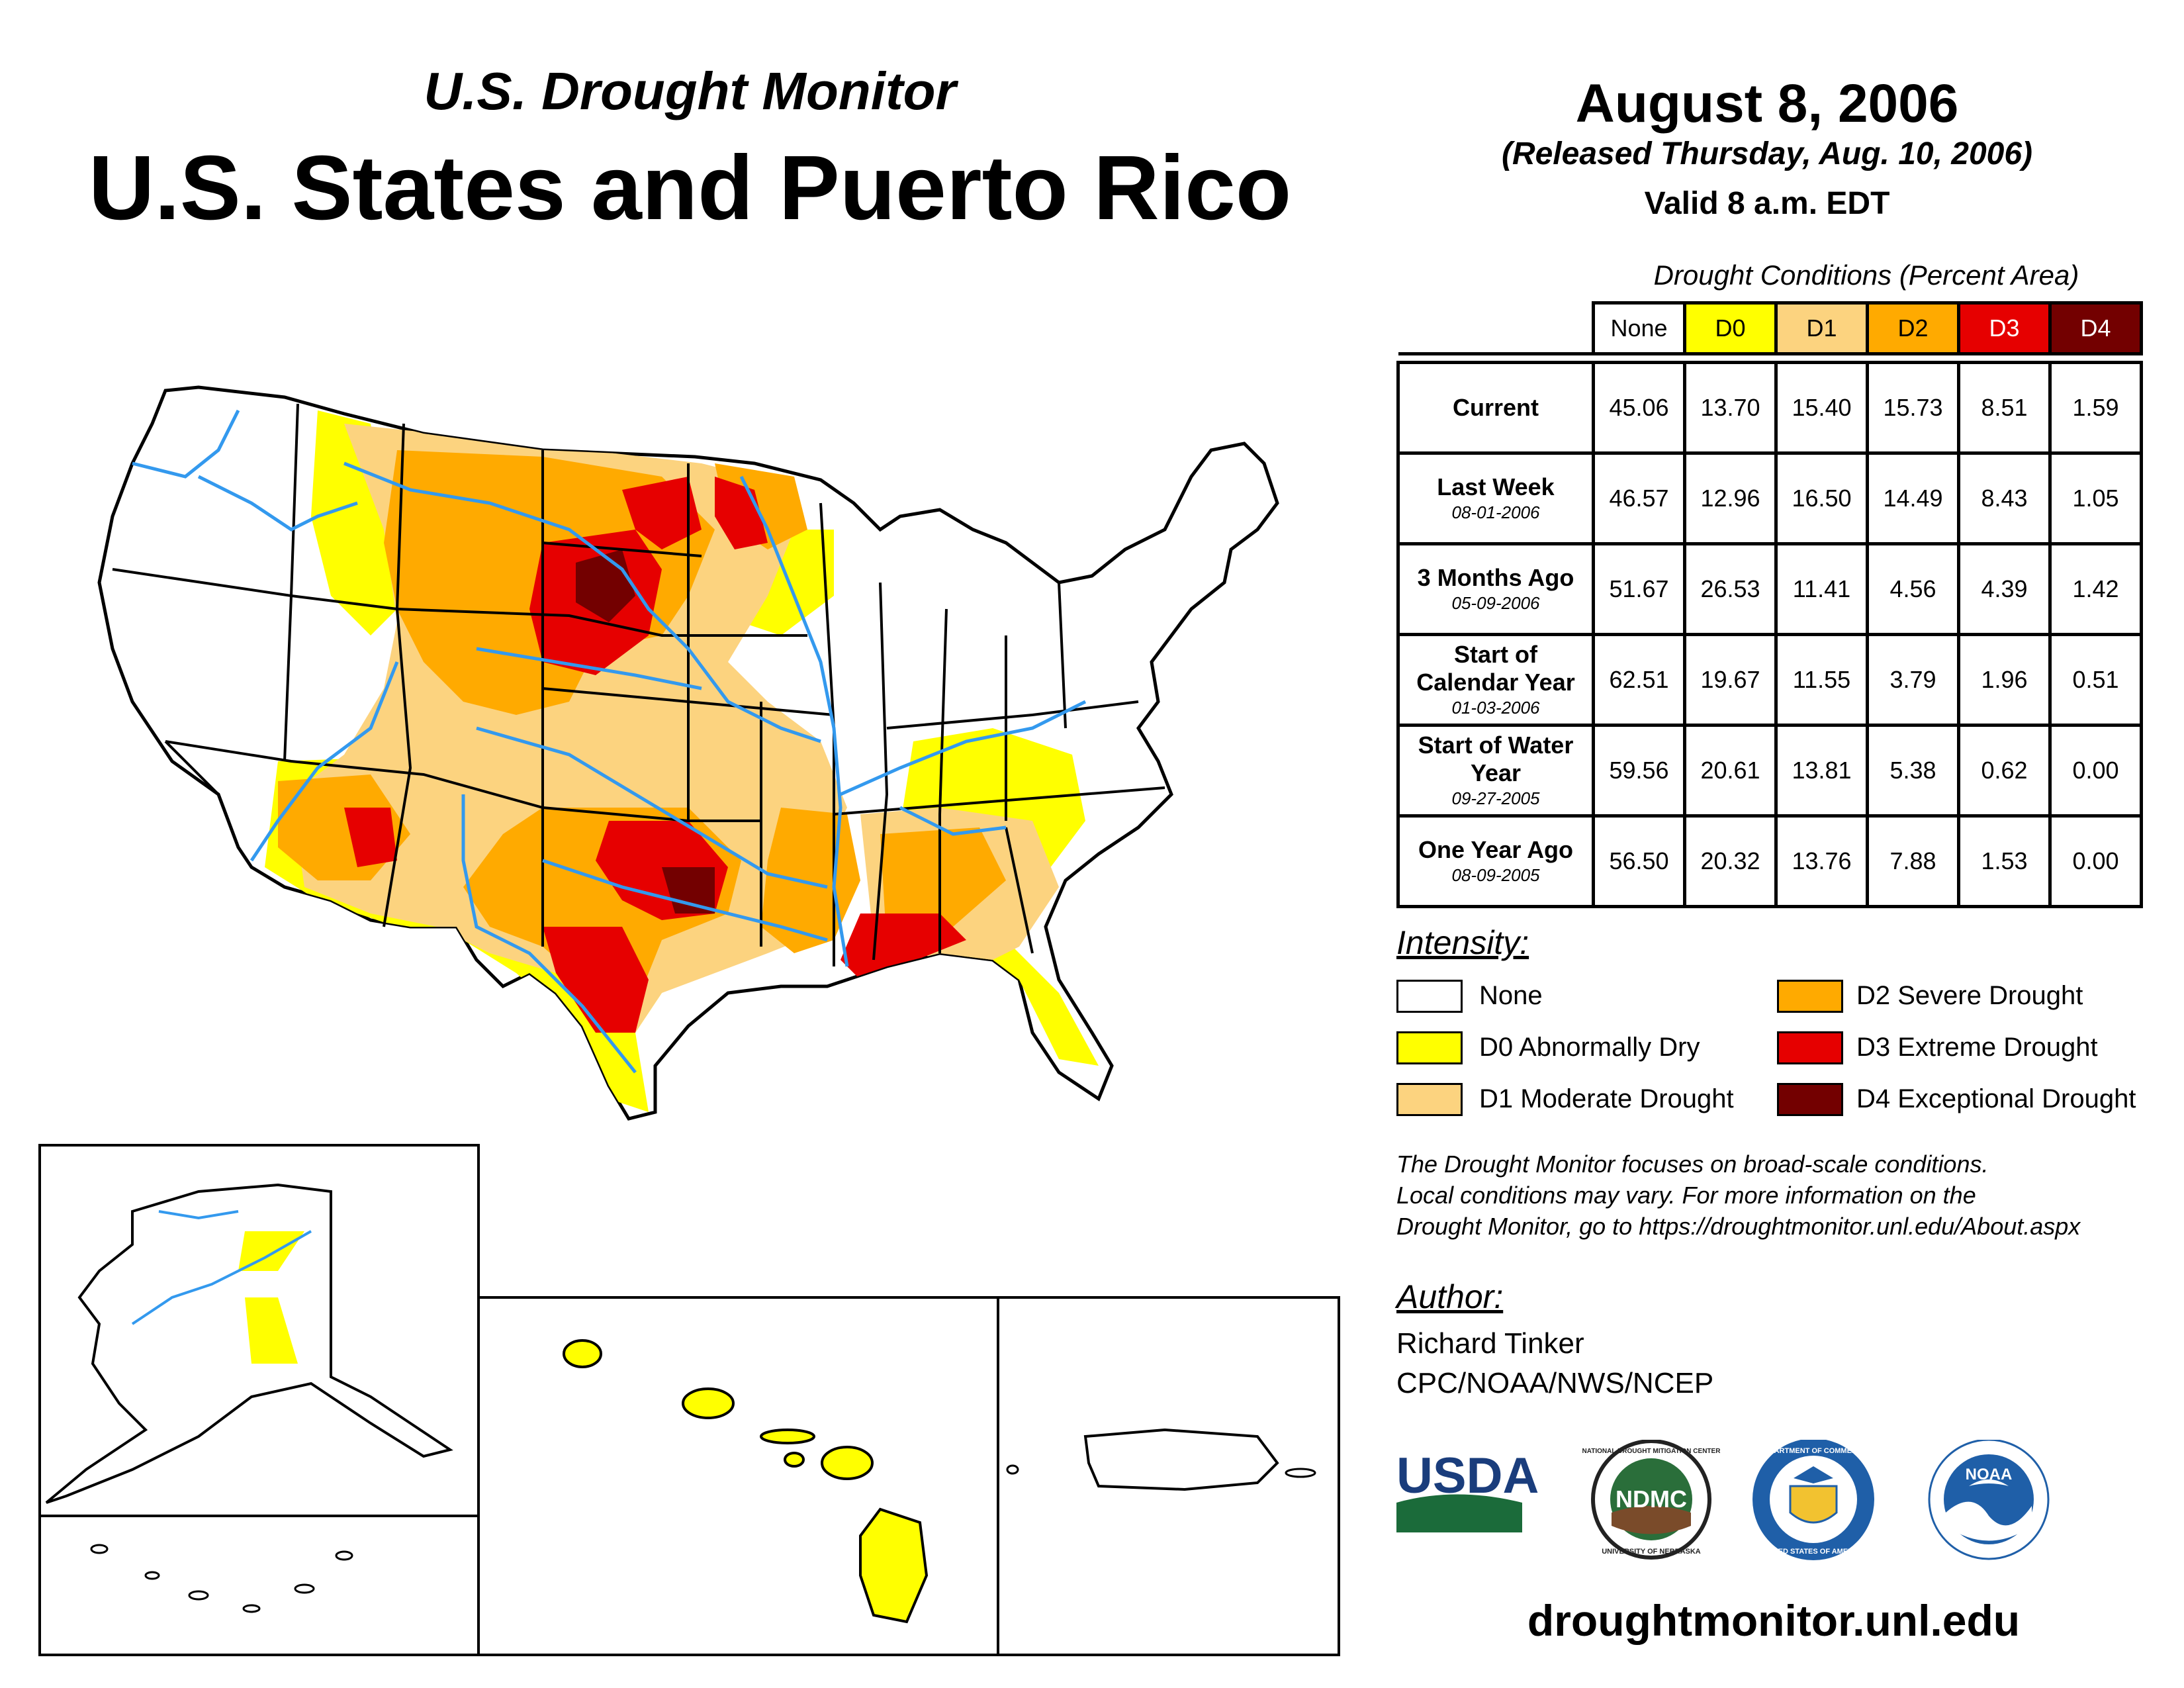 This screenshot has height=1688, width=2184. What do you see at coordinates (1821, 861) in the screenshot?
I see `table-cell: 13.76` at bounding box center [1821, 861].